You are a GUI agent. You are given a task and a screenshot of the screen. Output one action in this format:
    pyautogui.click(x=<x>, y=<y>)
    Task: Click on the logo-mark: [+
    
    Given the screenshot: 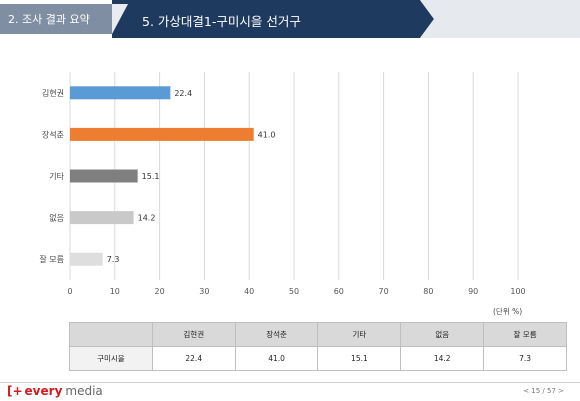 What is the action you would take?
    pyautogui.click(x=15, y=391)
    